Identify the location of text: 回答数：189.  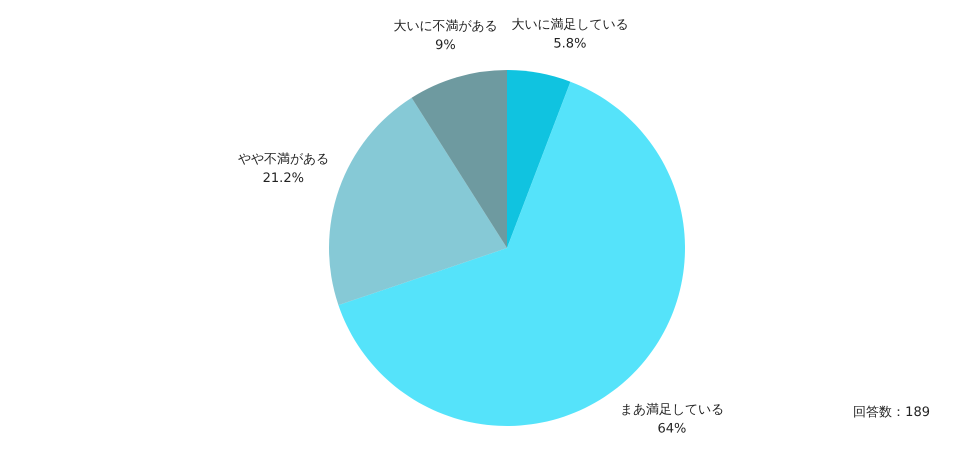
(891, 412).